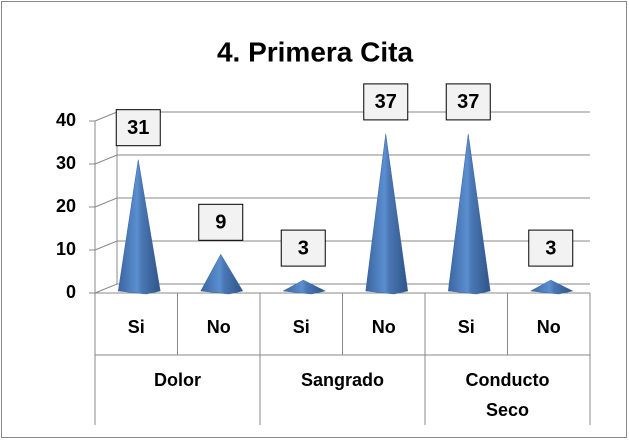 Image resolution: width=629 pixels, height=440 pixels. I want to click on group-label: Conducto Seco, so click(507, 395).